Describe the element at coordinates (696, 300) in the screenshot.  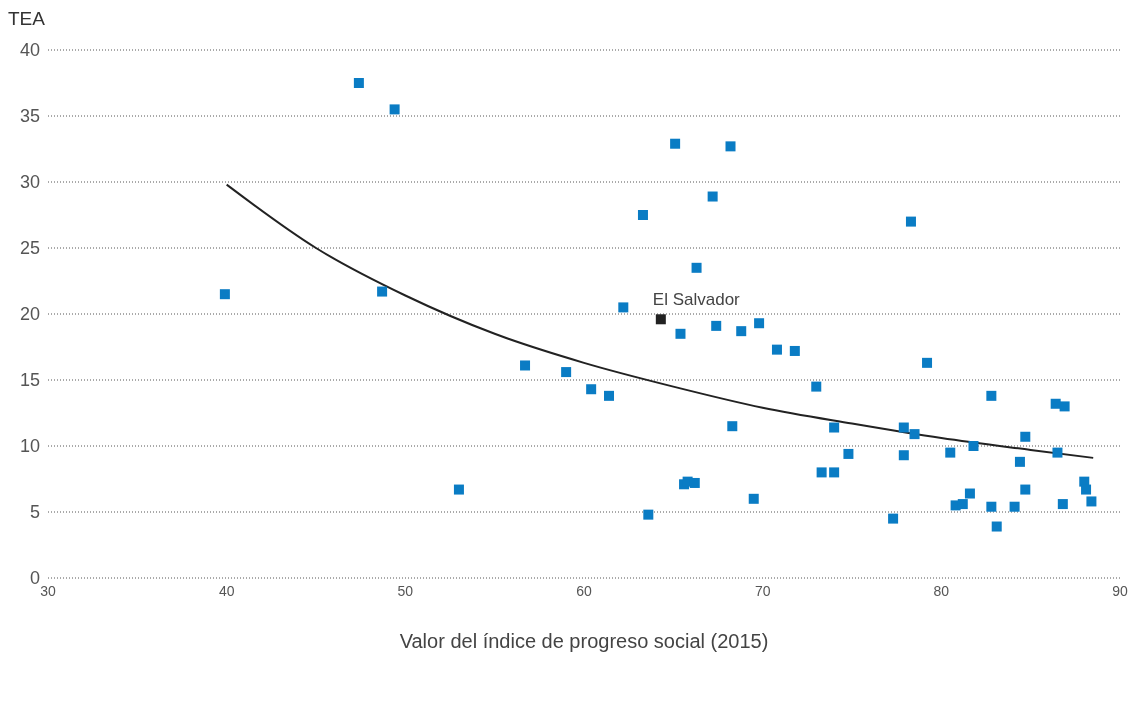
I see `annotation: El Salvador` at that location.